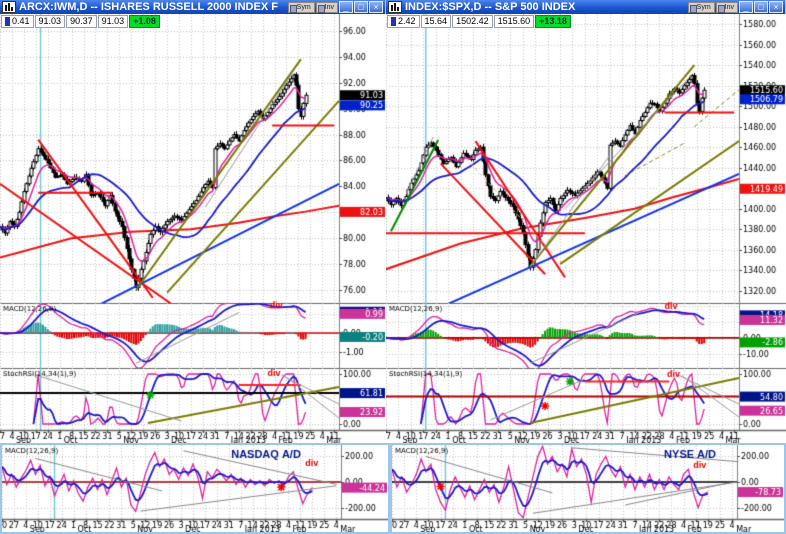 This screenshot has width=786, height=534. Describe the element at coordinates (113, 21) in the screenshot. I see `quote-last: 91.03` at that location.